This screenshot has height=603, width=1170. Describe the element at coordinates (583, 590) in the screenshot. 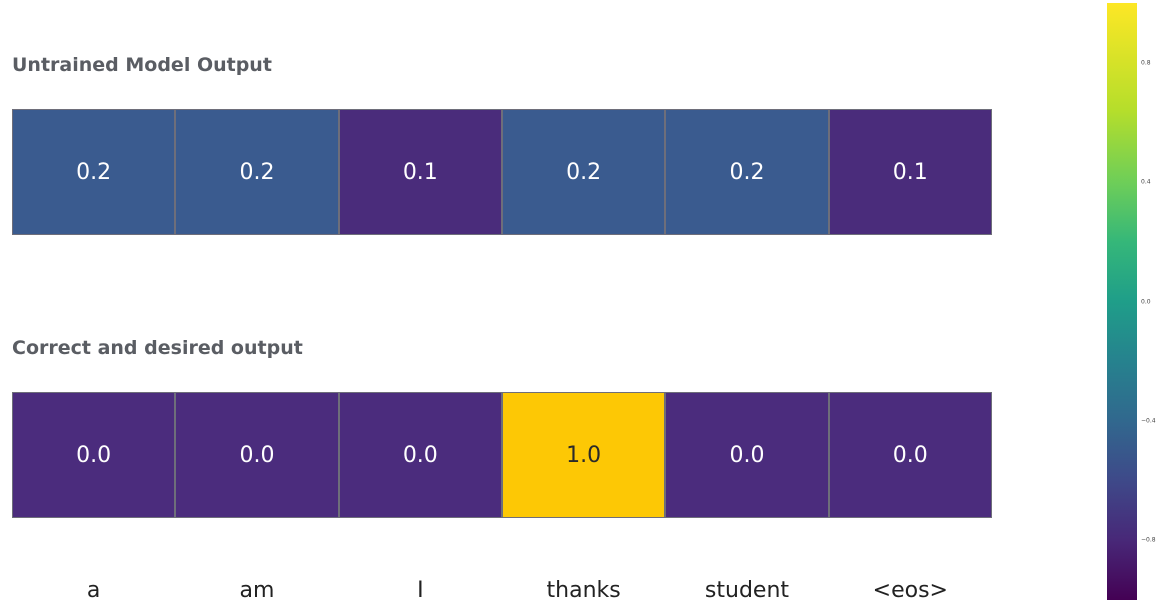

I see `token-label: thanks` at that location.